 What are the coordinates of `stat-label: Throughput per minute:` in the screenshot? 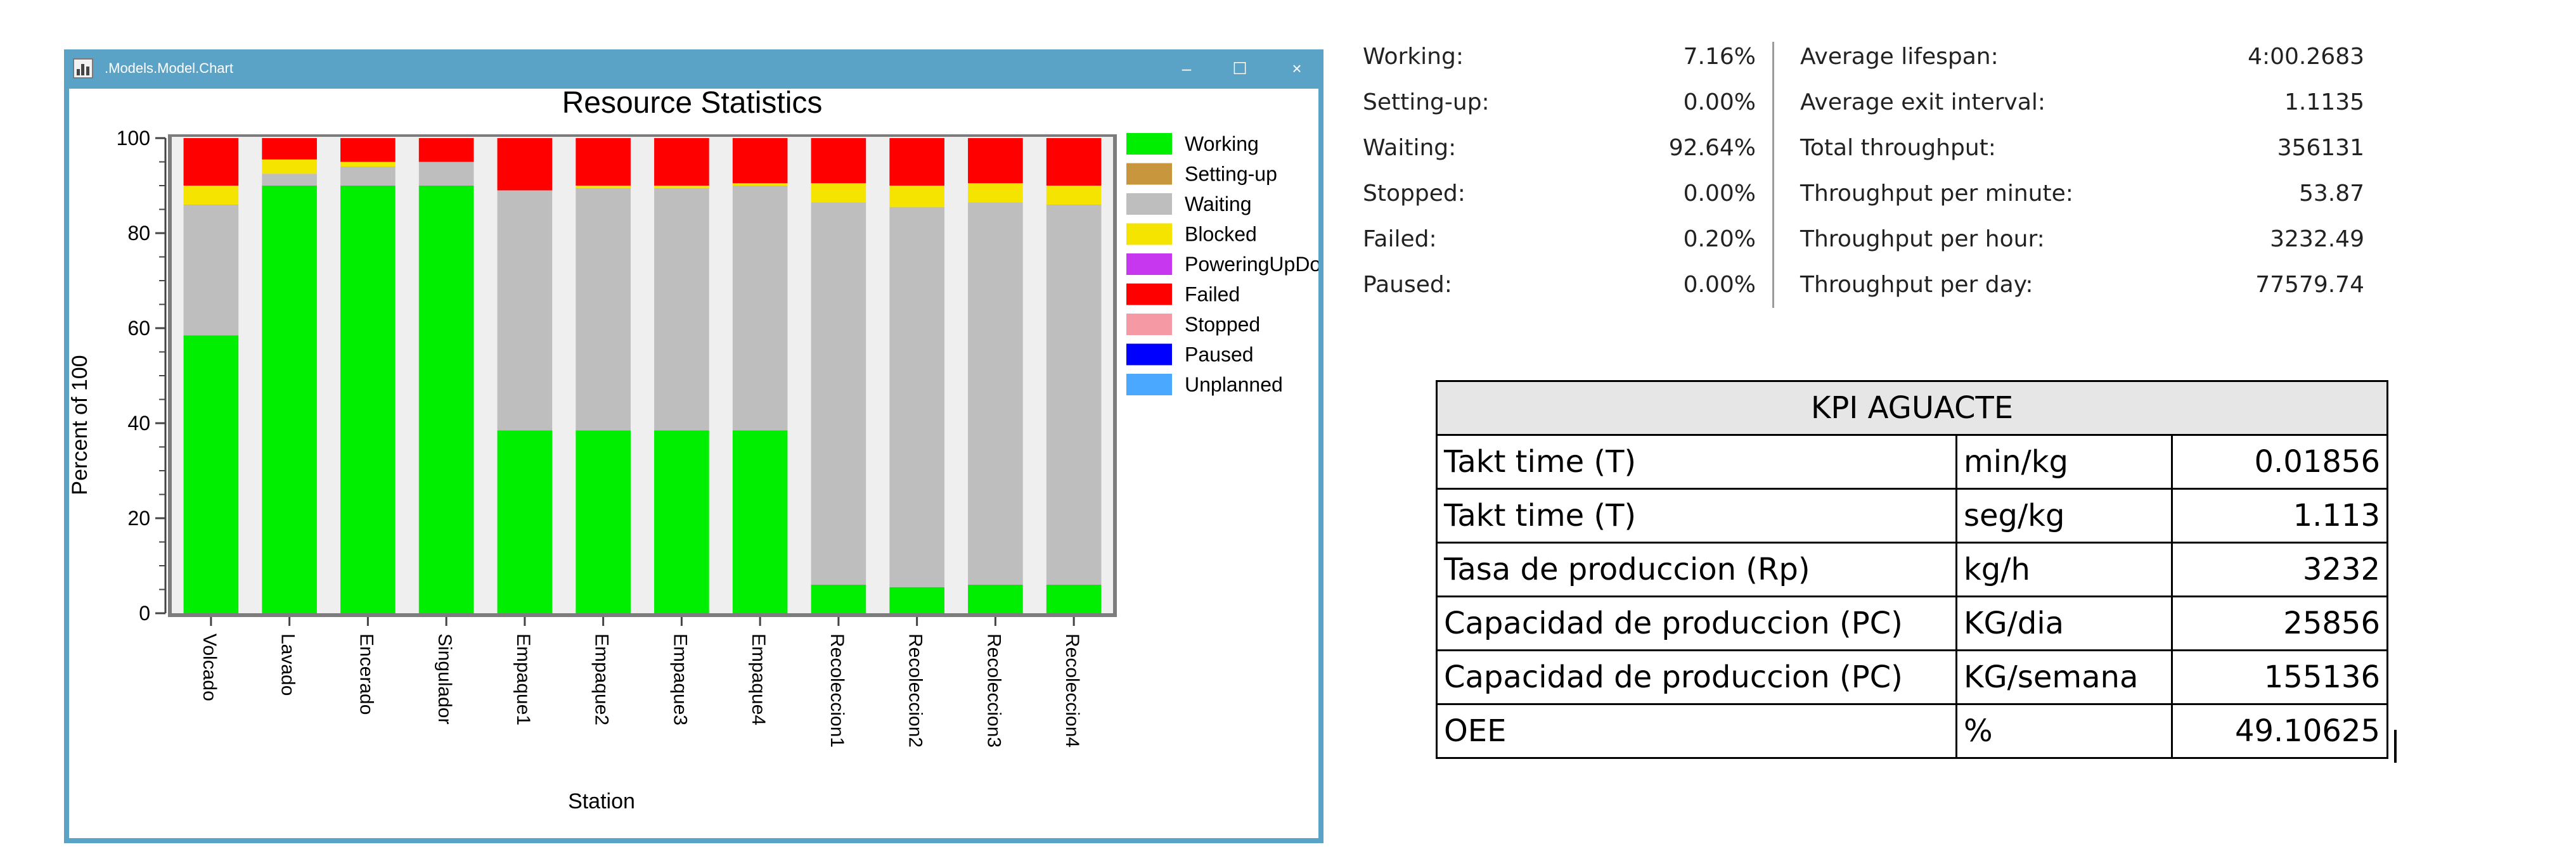 It's located at (1936, 194).